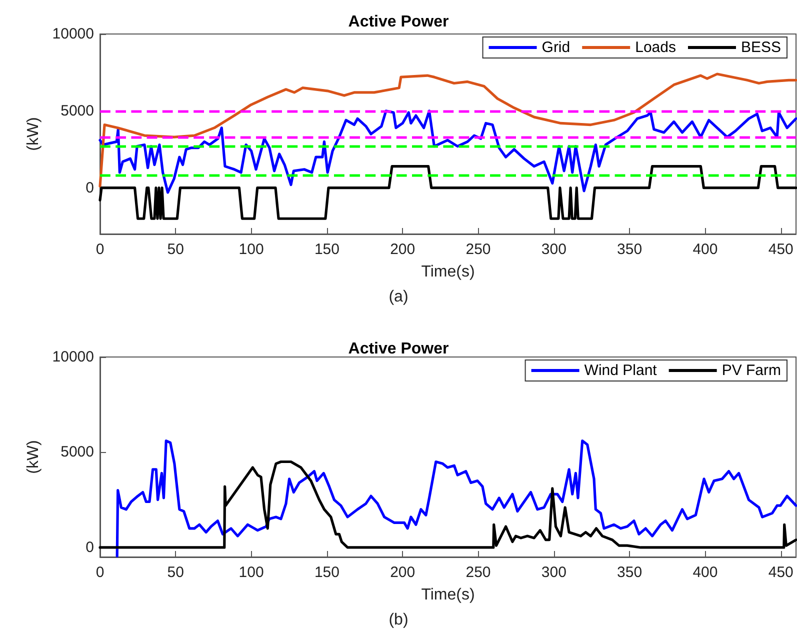 This screenshot has width=797, height=643. What do you see at coordinates (556, 47) in the screenshot?
I see `legend-label: Grid` at bounding box center [556, 47].